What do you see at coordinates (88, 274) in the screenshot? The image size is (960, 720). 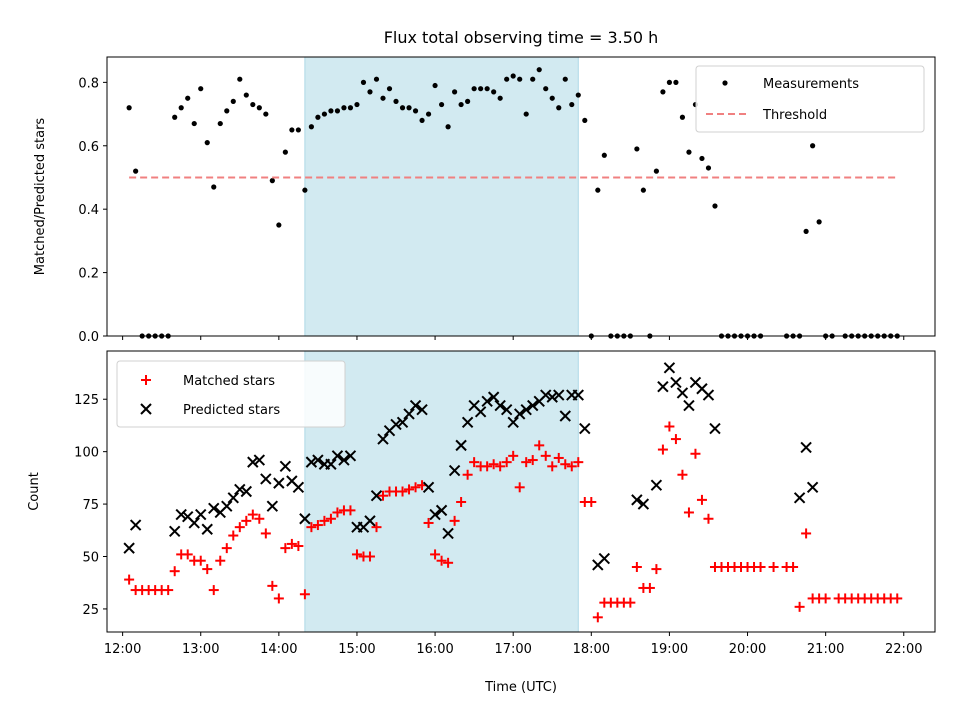 I see `top-y-tick-label: 0.2` at bounding box center [88, 274].